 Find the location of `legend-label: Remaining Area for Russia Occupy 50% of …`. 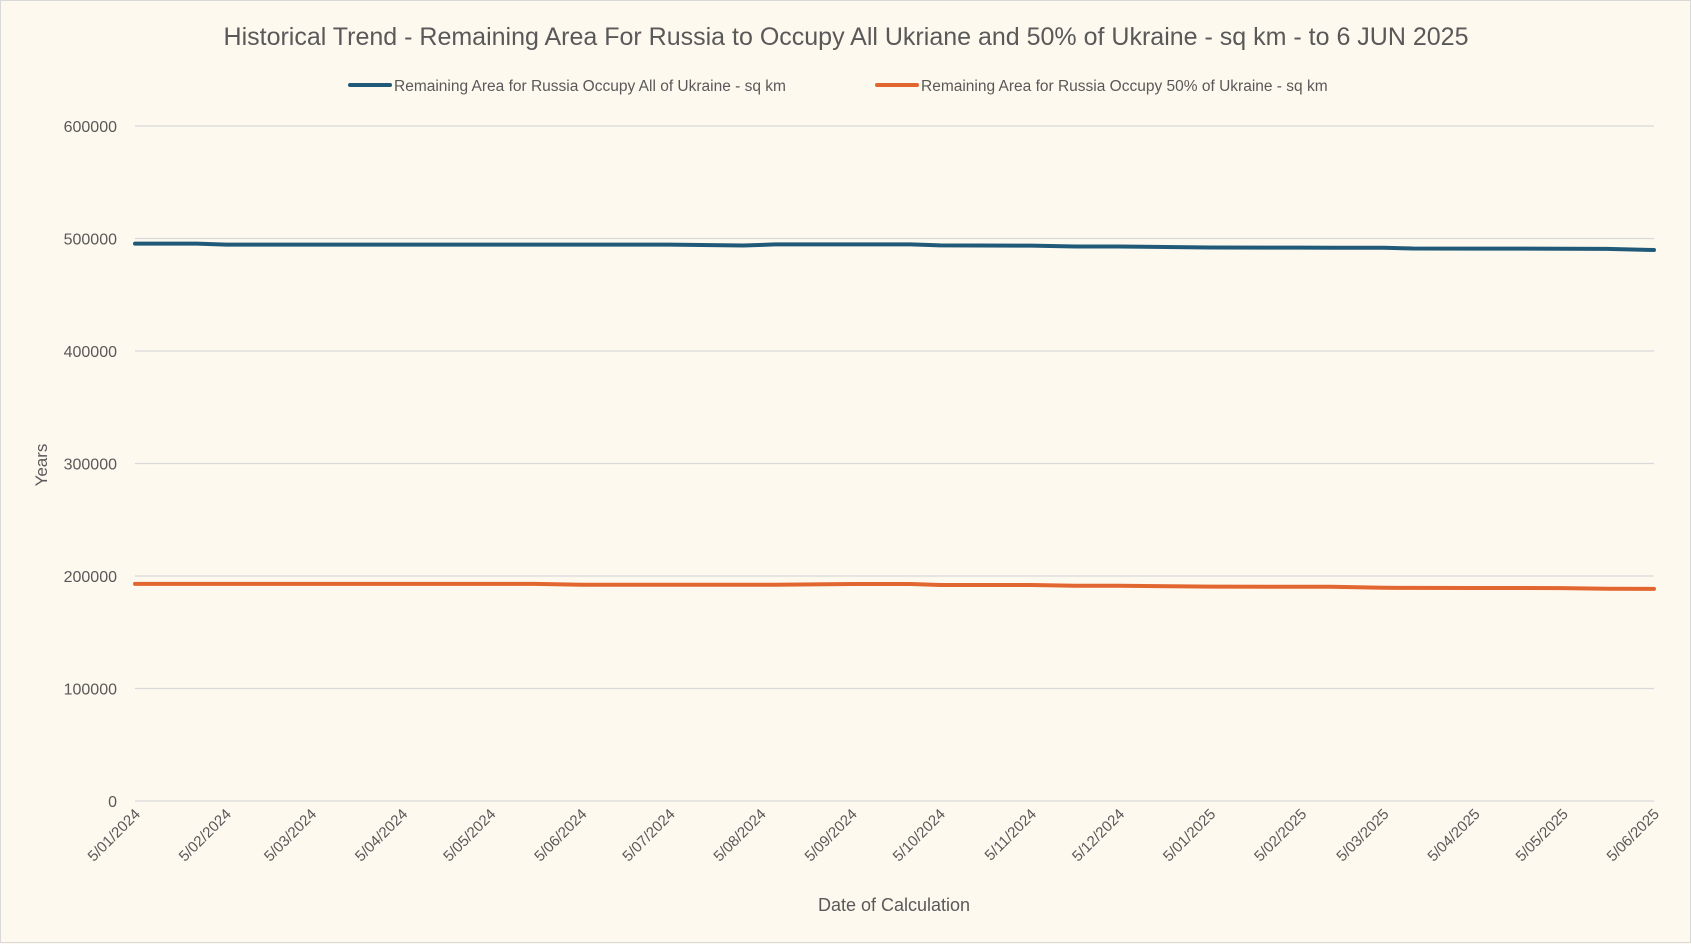

legend-label: Remaining Area for Russia Occupy 50% of … is located at coordinates (1124, 86).